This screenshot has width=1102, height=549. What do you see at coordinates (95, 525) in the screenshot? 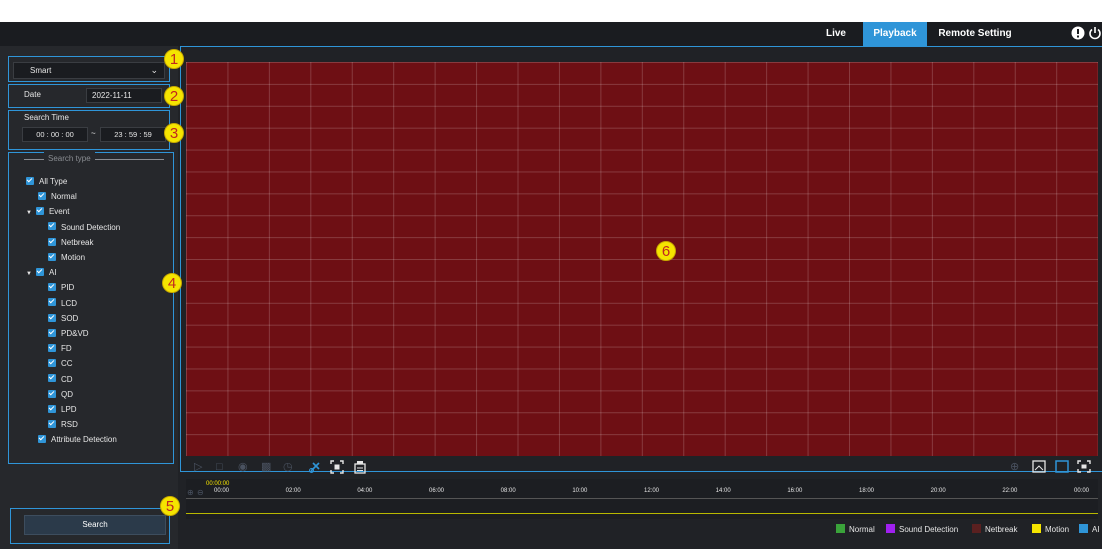
I see `search-button: Search` at bounding box center [95, 525].